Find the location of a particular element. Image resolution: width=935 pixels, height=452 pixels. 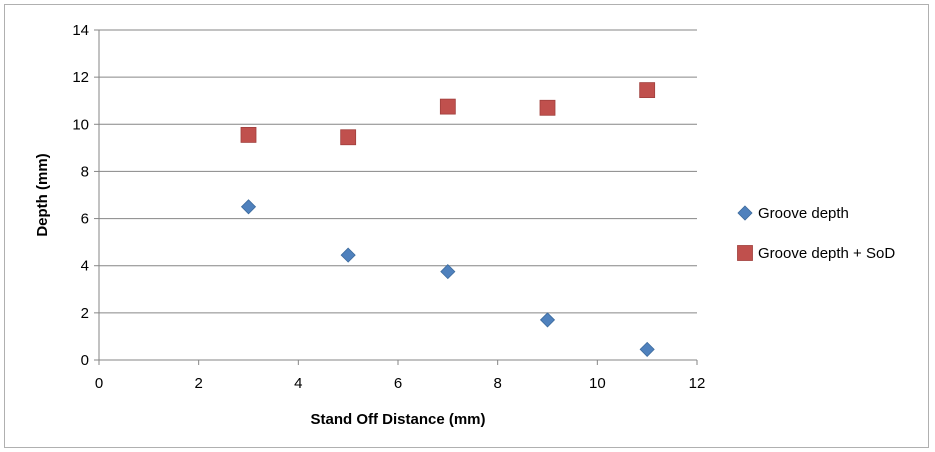

x-tick-label: 0 is located at coordinates (99, 383).